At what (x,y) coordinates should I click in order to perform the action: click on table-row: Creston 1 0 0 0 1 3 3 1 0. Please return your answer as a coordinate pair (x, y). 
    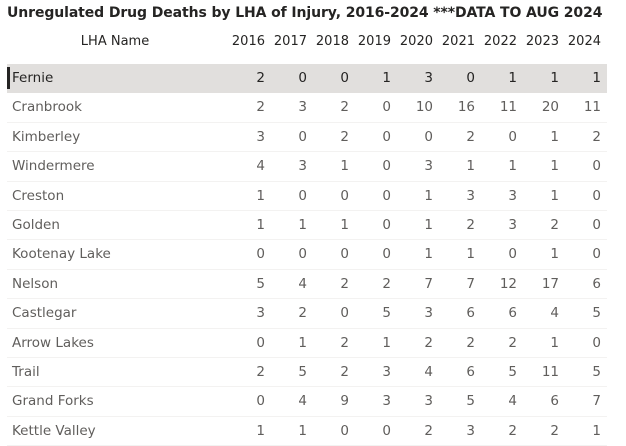
    Looking at the image, I should click on (307, 196).